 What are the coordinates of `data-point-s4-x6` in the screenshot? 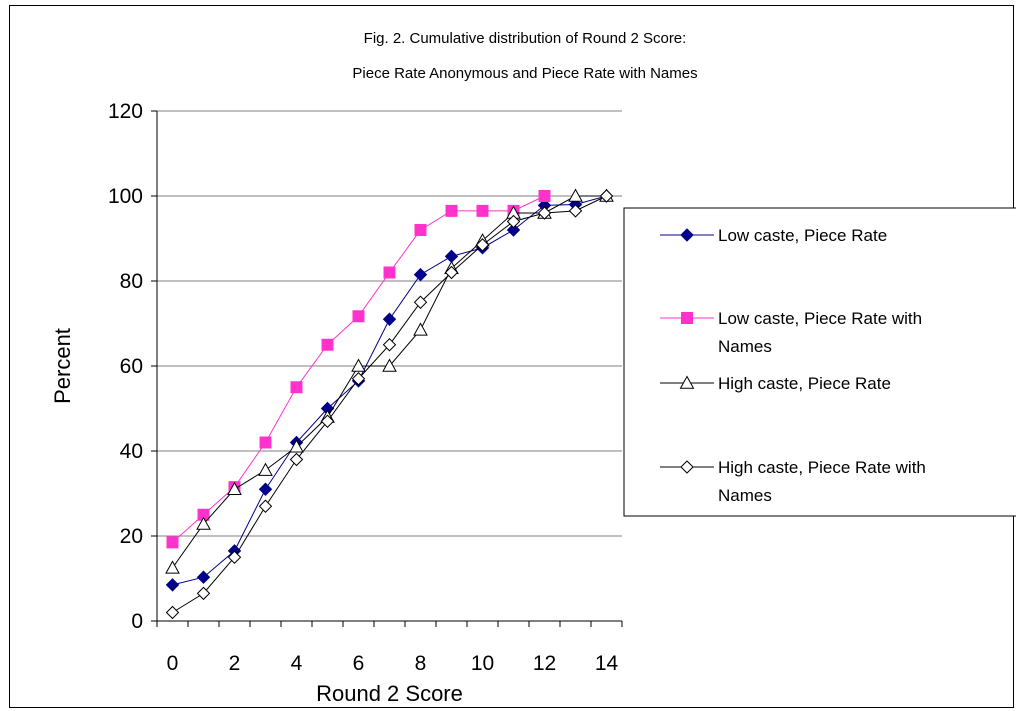 It's located at (358, 379).